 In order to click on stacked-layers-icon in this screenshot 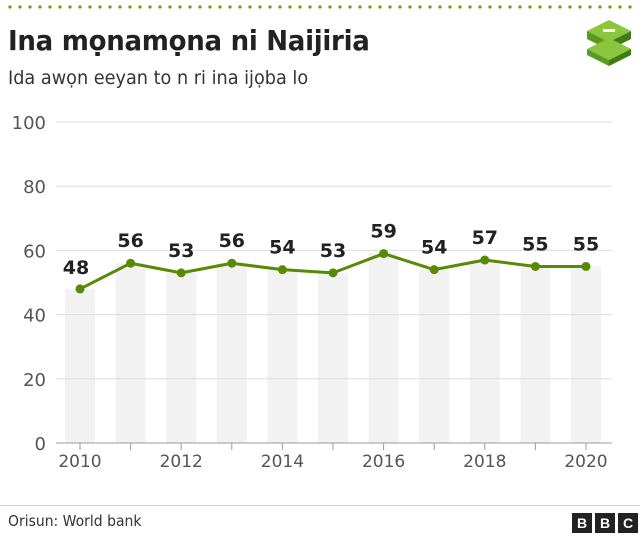, I will do `click(609, 43)`.